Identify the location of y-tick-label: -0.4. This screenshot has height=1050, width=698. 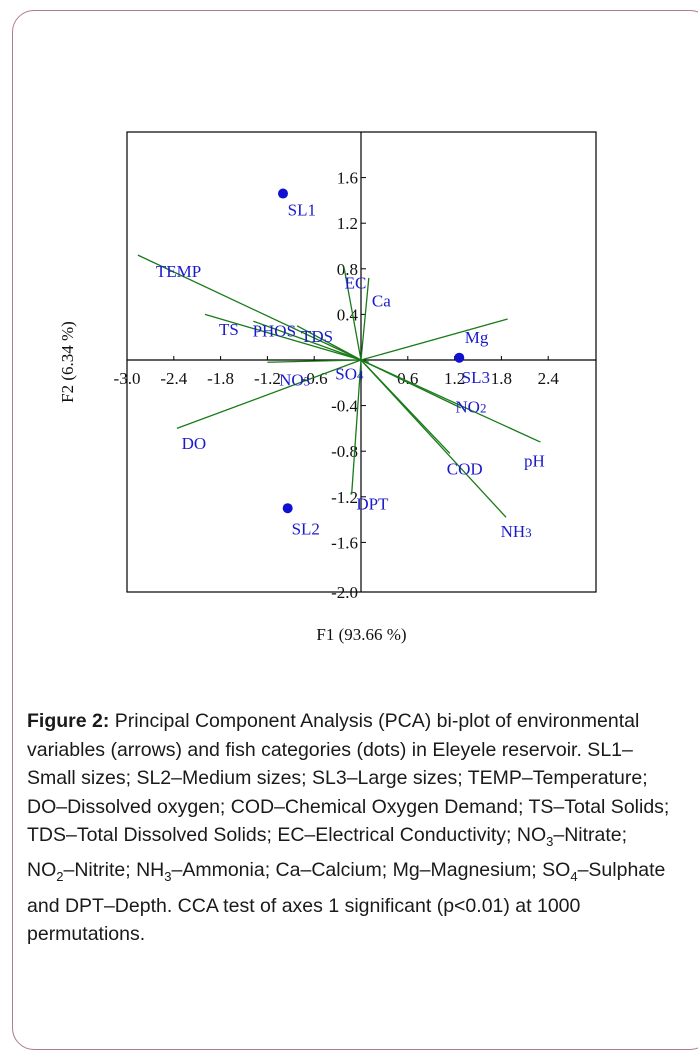
(344, 406).